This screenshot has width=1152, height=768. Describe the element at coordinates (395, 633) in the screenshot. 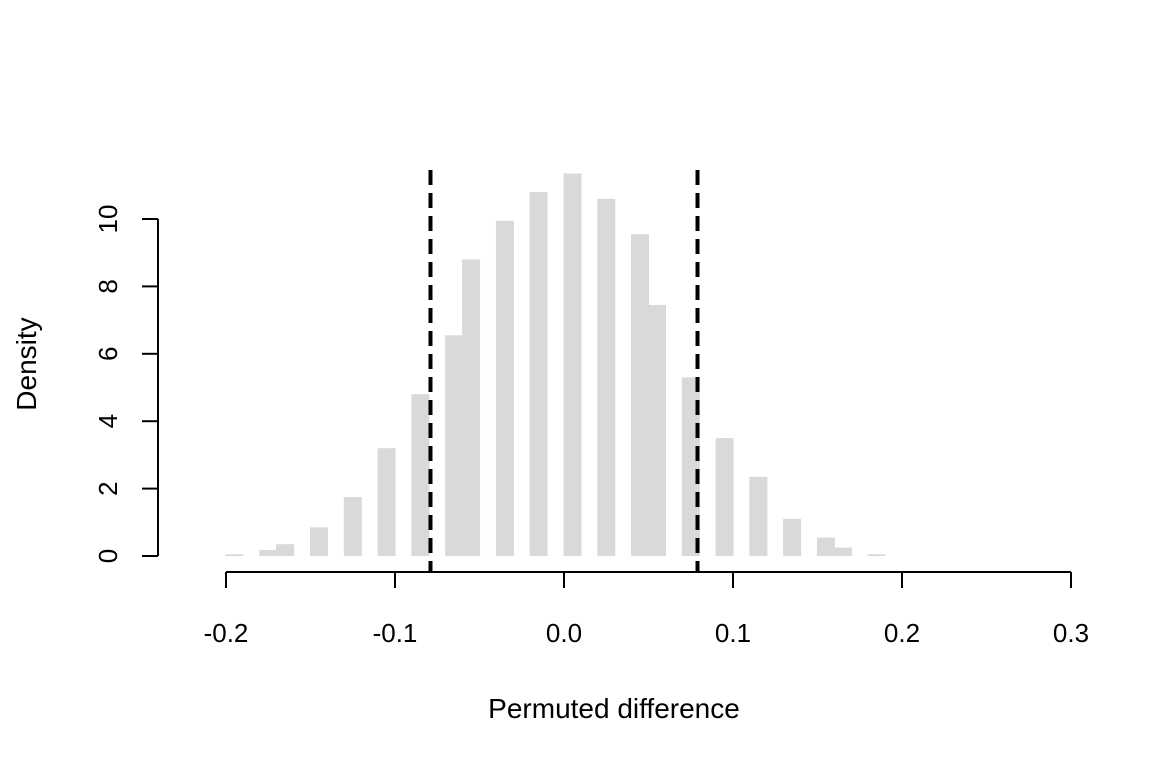

I see `x-tick-label: -0.1` at that location.